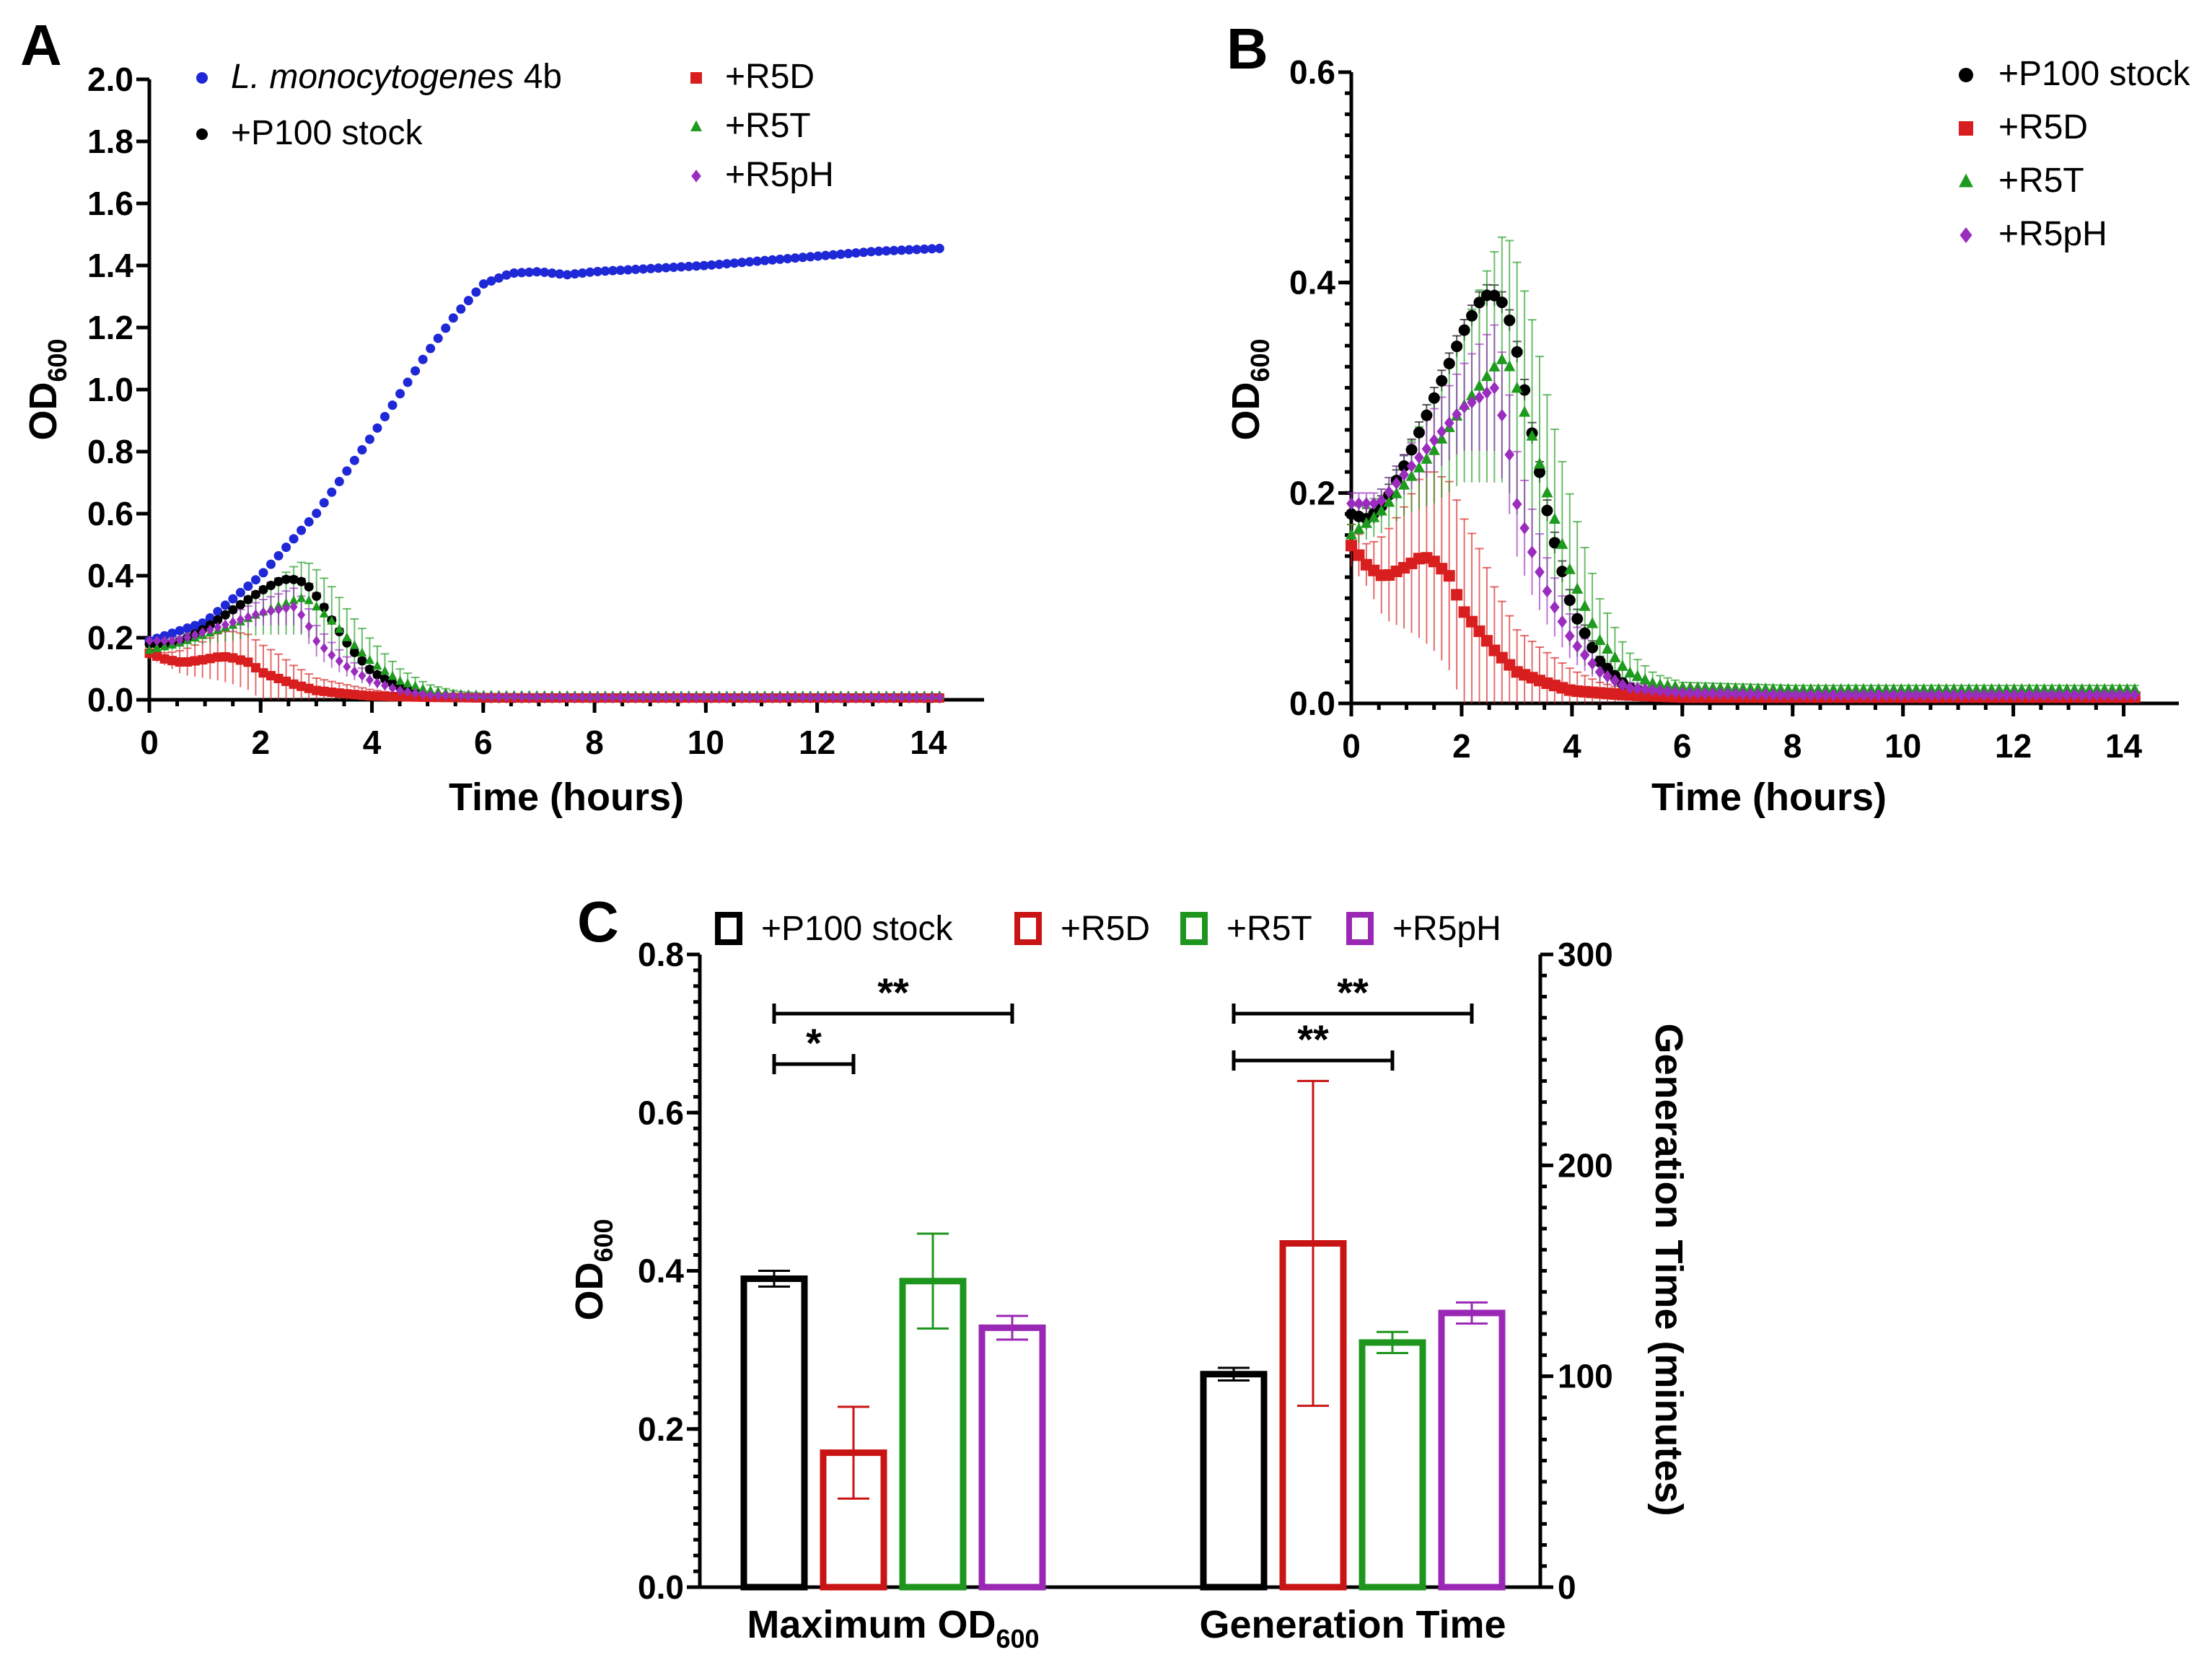  What do you see at coordinates (2094, 74) in the screenshot?
I see `legend-label: +P100 stock` at bounding box center [2094, 74].